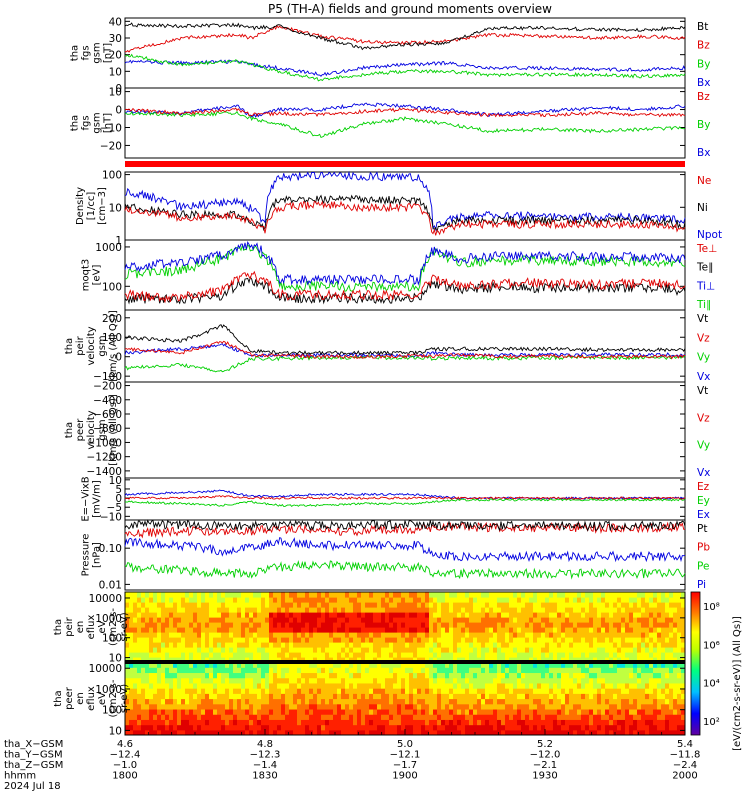 The width and height of the screenshot is (750, 800). I want to click on y-tick-label: 30, so click(115, 39).